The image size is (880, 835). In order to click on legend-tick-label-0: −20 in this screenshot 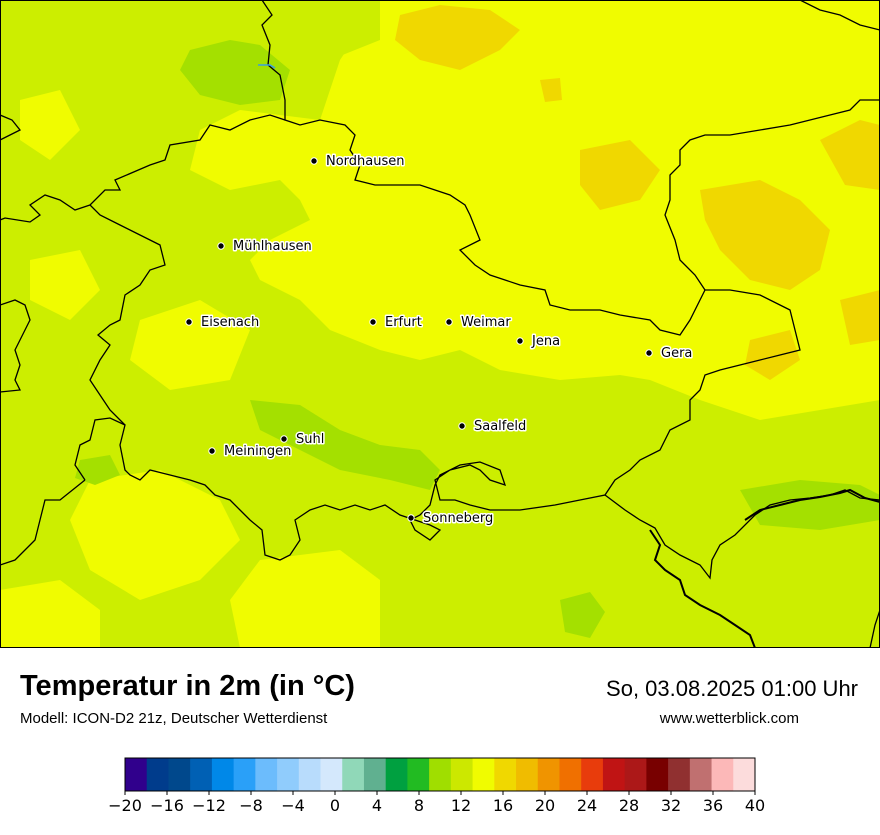, I will do `click(125, 805)`.